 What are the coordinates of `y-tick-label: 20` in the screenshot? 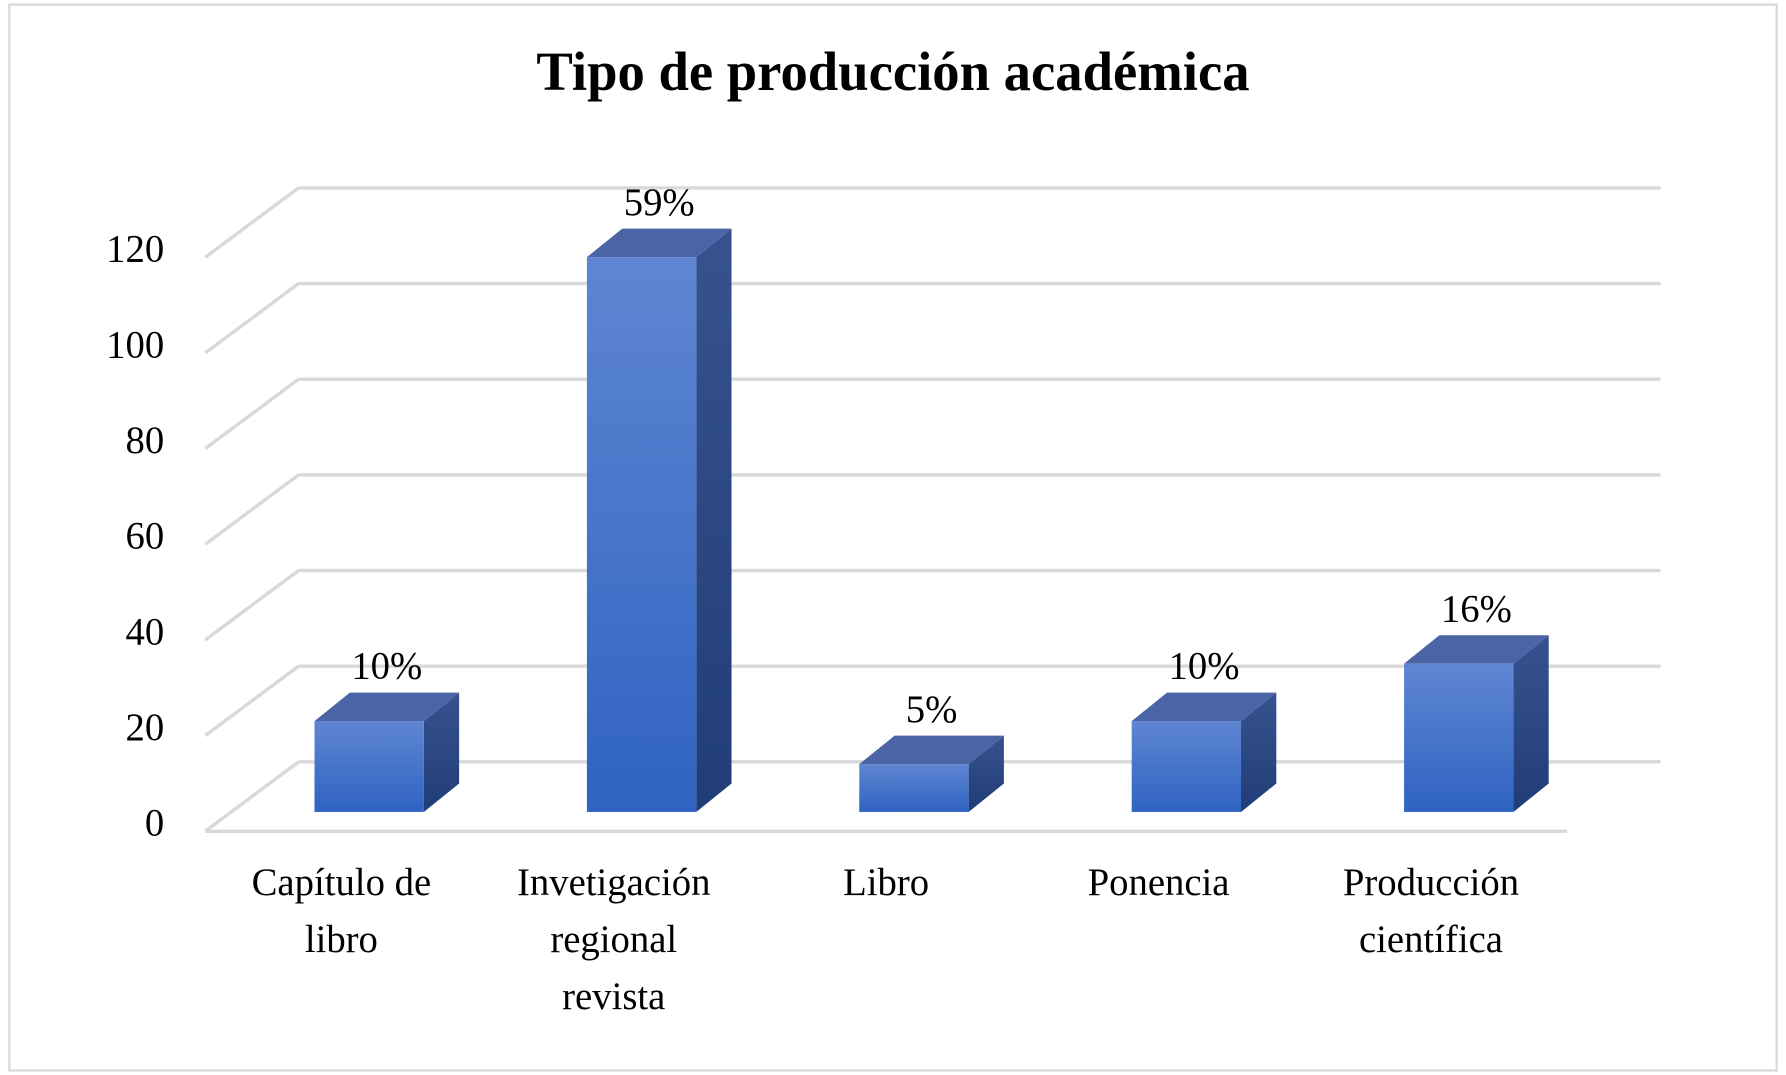 It's located at (144, 728).